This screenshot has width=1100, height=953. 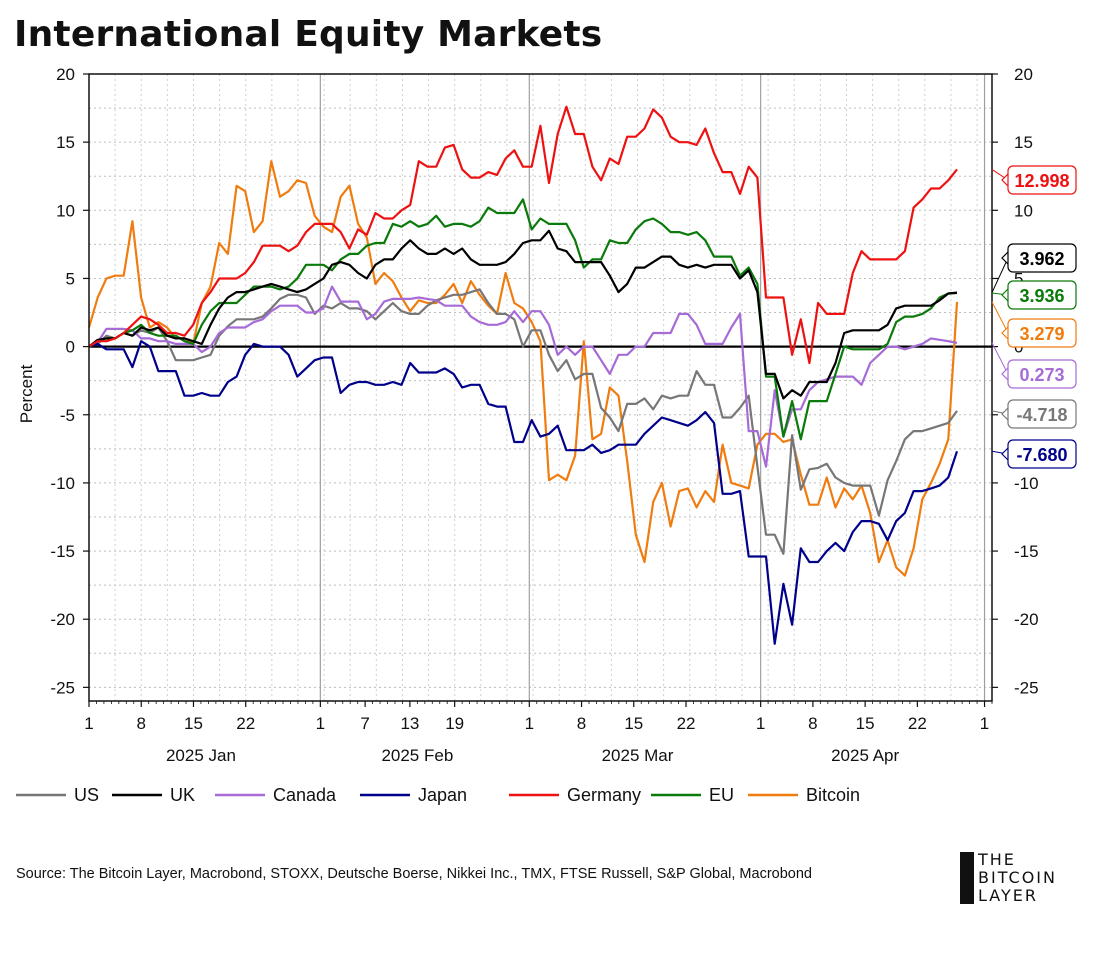 What do you see at coordinates (65, 74) in the screenshot?
I see `y-tick-label-left: 20` at bounding box center [65, 74].